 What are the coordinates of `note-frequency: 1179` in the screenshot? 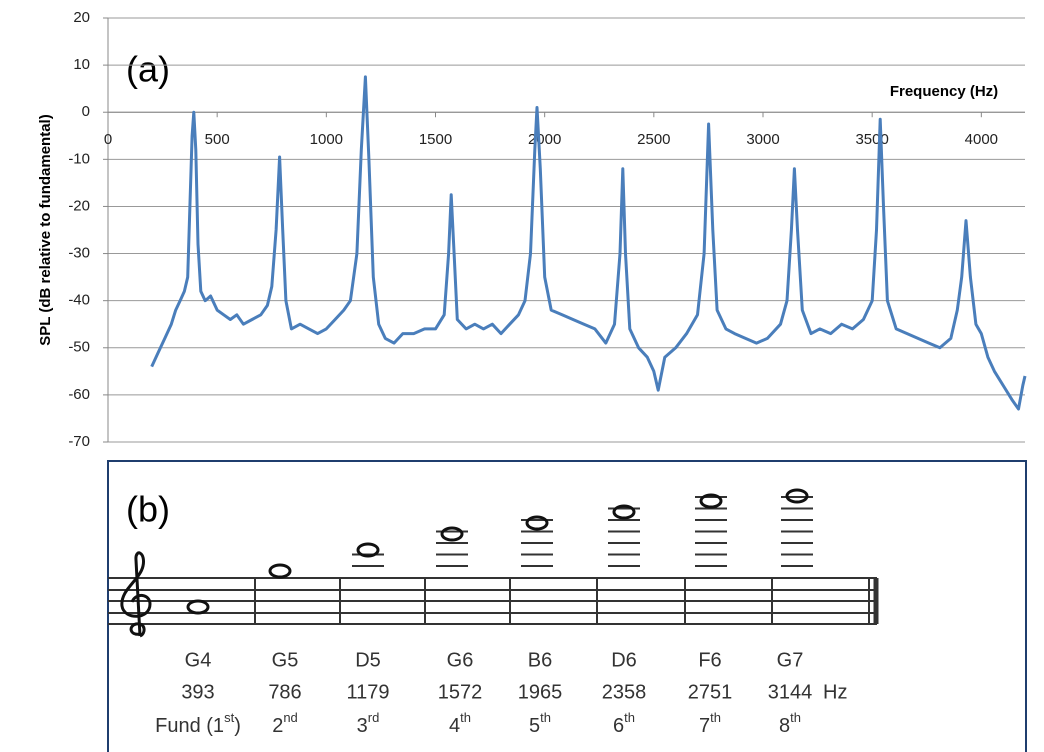 It's located at (367, 692).